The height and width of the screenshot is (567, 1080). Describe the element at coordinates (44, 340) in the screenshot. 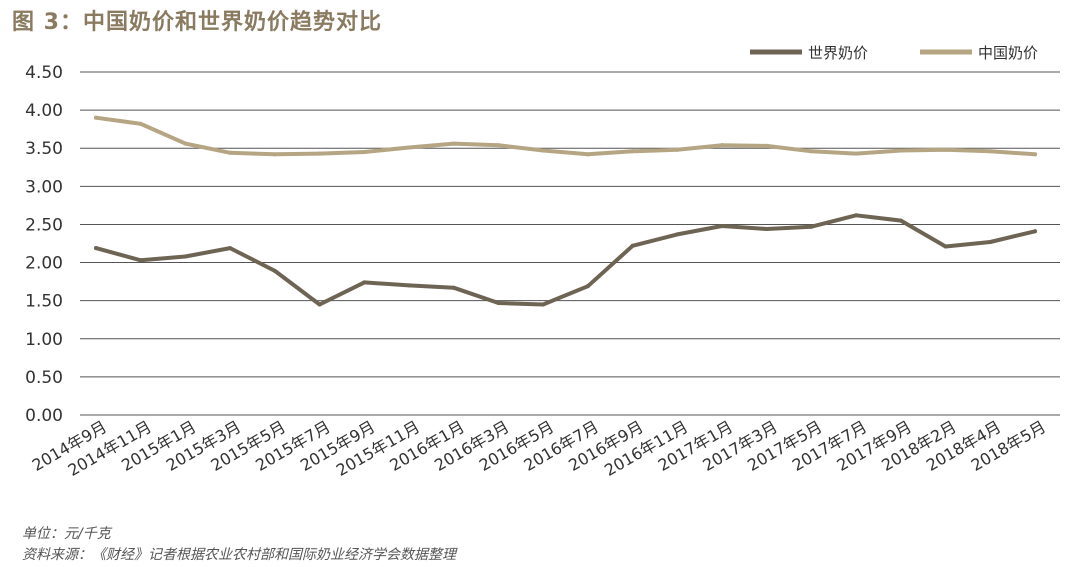

I see `y-tick-label: 1.00` at that location.